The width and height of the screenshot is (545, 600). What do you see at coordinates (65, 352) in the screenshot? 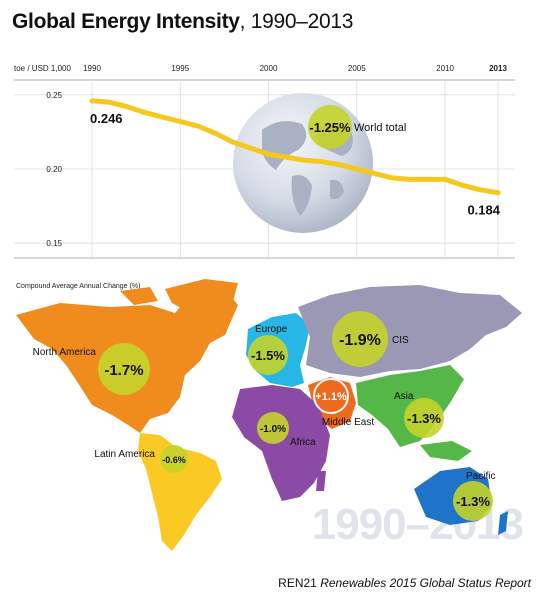
I see `svg-text: North America` at bounding box center [65, 352].